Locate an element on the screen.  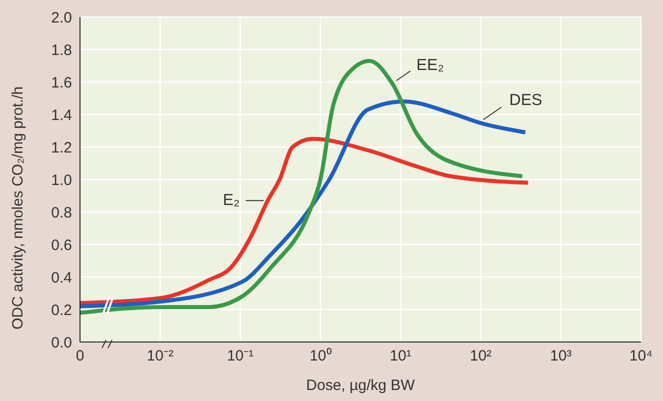
series-label: EE₂ is located at coordinates (430, 65).